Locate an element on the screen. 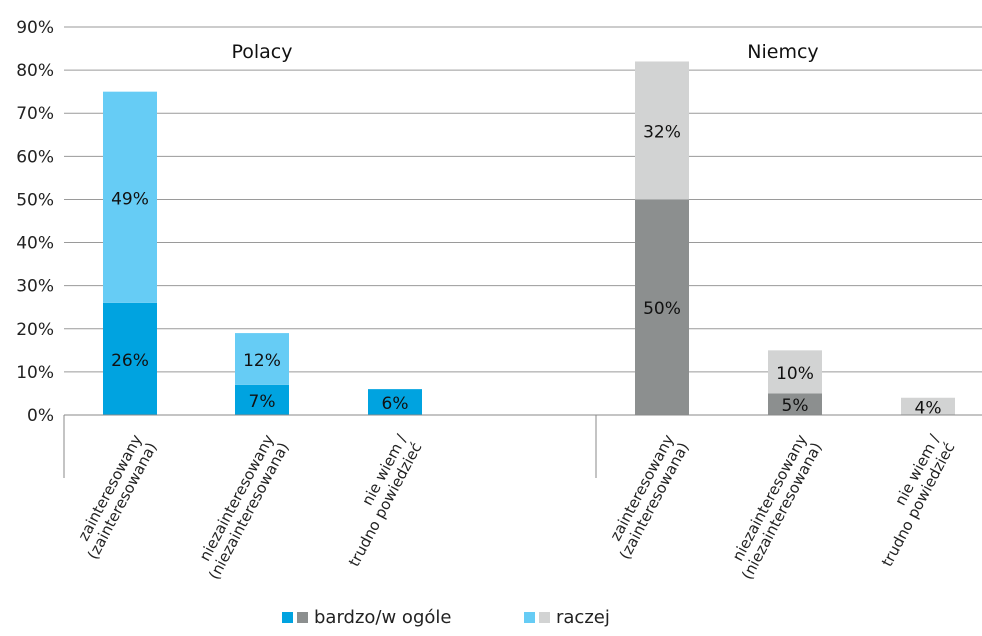 The image size is (982, 636). y-tick-label: 10% is located at coordinates (35, 373).